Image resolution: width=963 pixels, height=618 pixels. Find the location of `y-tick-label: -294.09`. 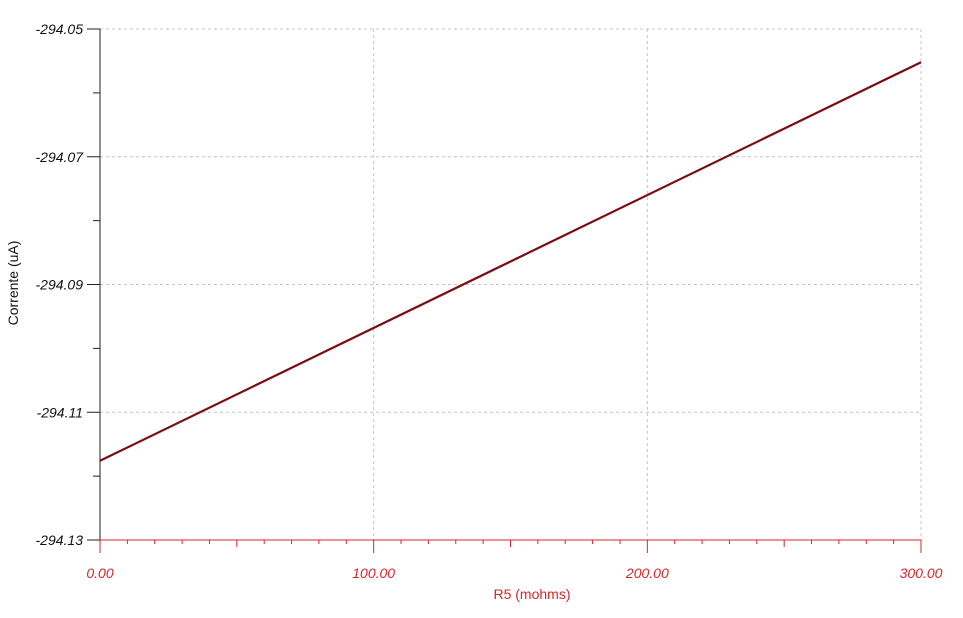

y-tick-label: -294.09 is located at coordinates (60, 285).